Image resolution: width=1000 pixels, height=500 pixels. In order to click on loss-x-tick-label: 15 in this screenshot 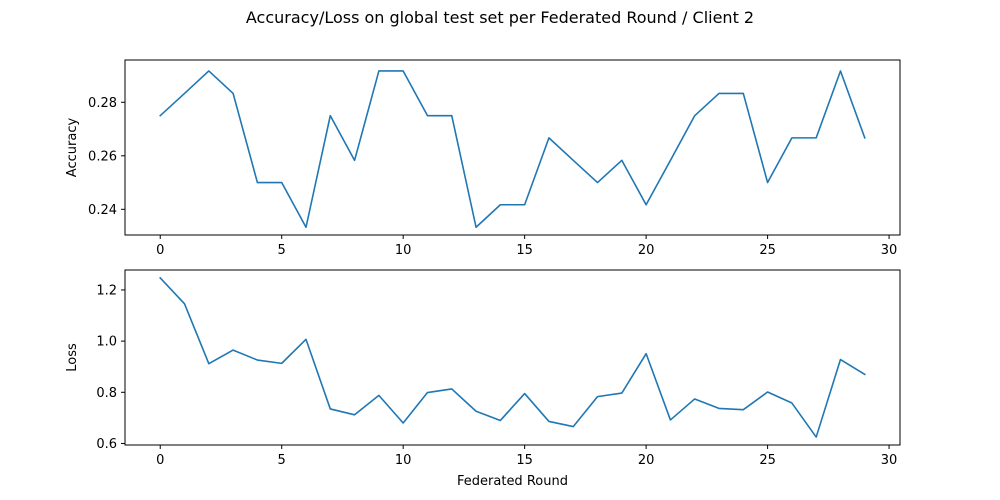, I will do `click(524, 460)`.